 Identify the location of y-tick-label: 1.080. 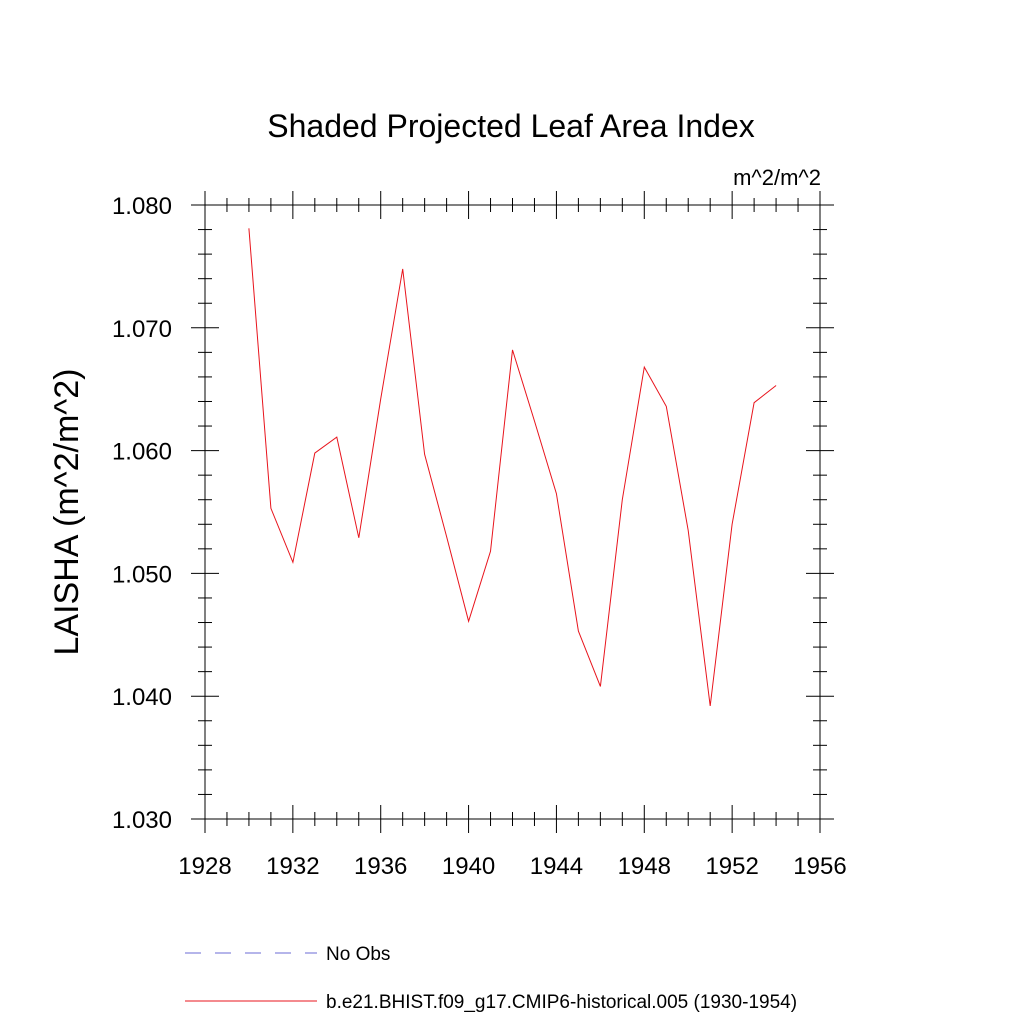
(142, 206).